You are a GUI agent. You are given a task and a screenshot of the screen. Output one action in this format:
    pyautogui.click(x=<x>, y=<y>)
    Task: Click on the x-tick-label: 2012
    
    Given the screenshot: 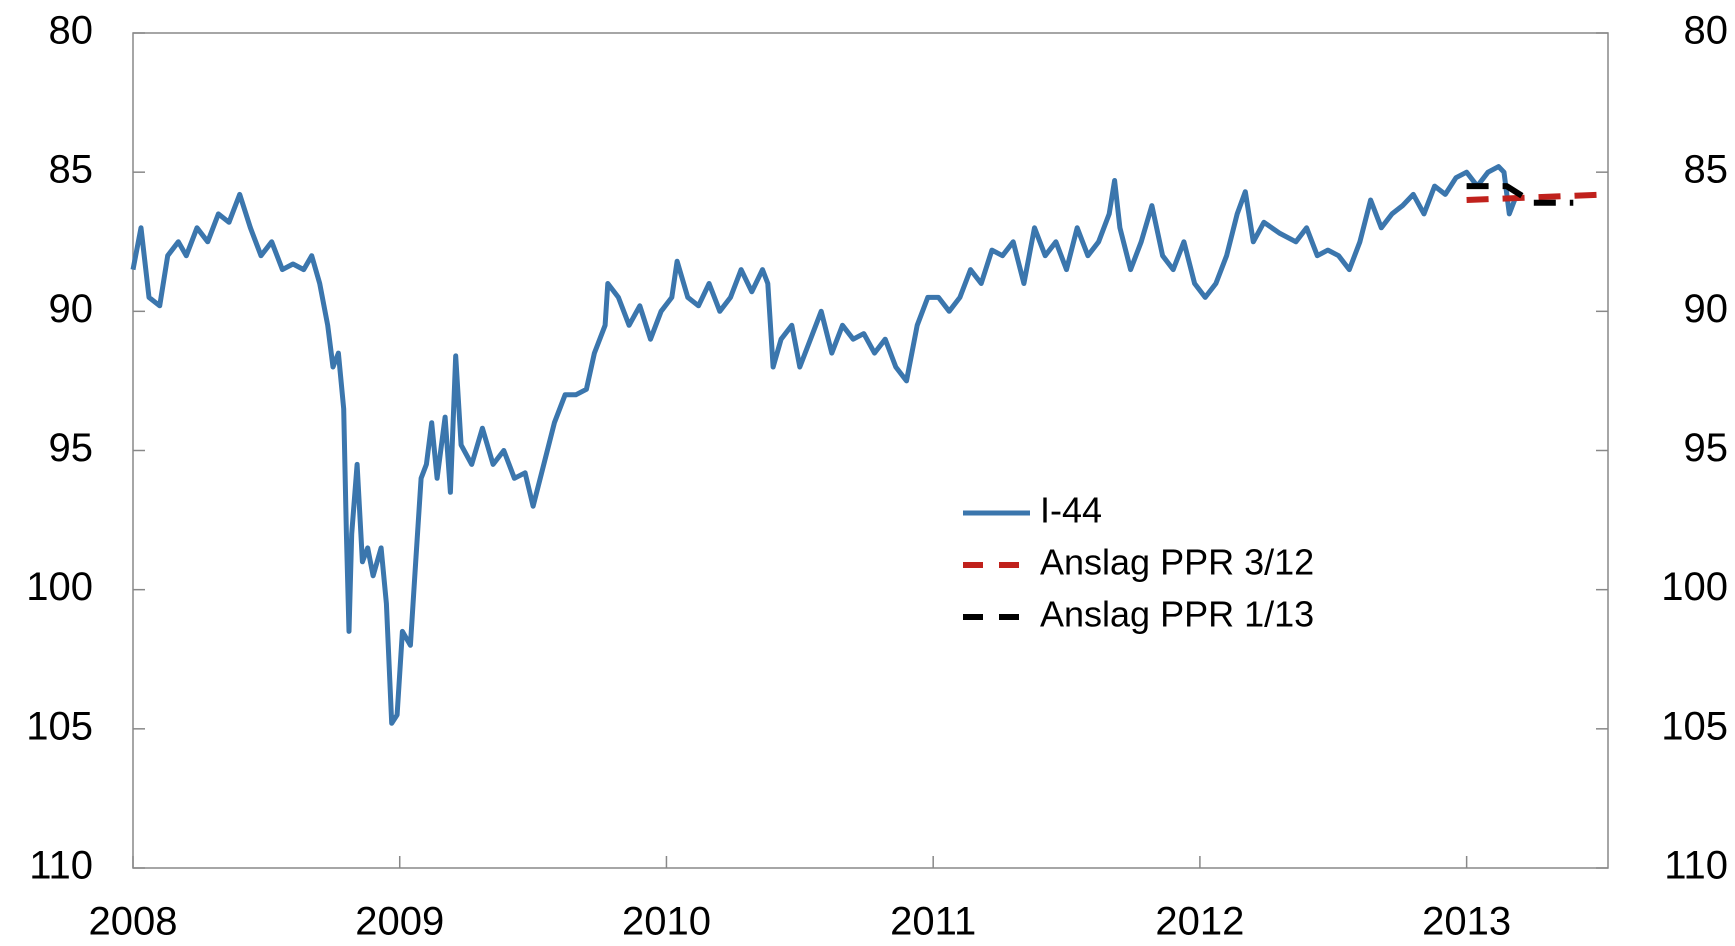 What is the action you would take?
    pyautogui.click(x=1199, y=922)
    